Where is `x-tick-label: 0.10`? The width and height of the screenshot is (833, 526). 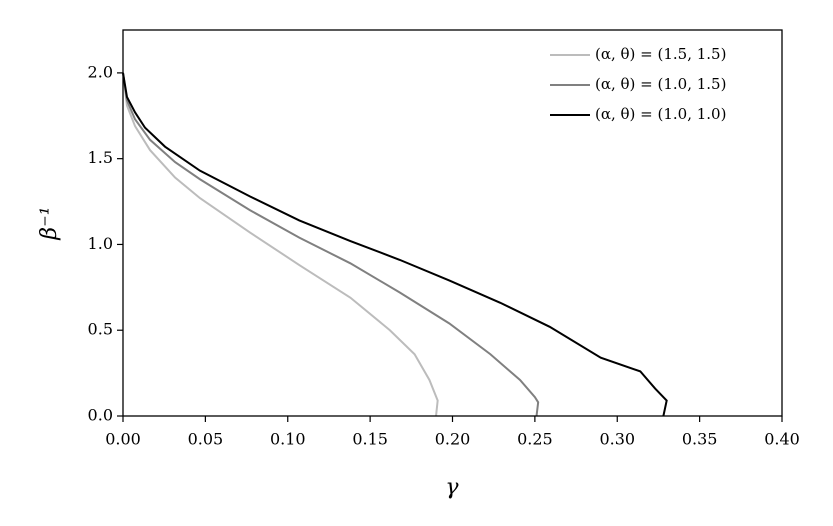
x-tick-label: 0.10 is located at coordinates (288, 439).